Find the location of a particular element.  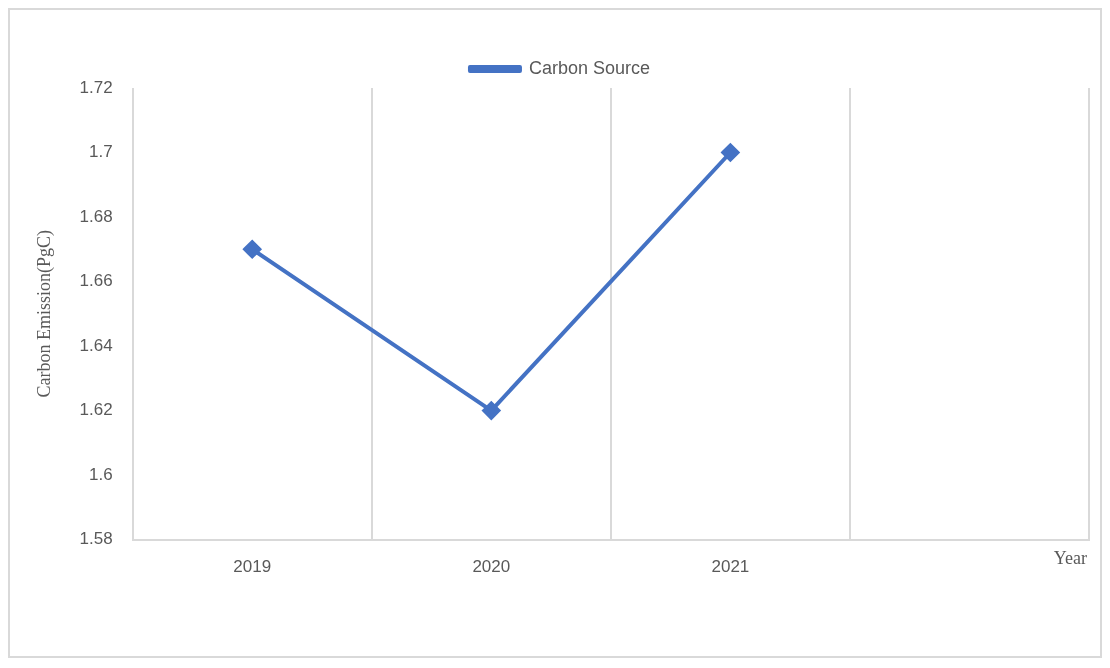

legend-label: Carbon Source is located at coordinates (589, 67).